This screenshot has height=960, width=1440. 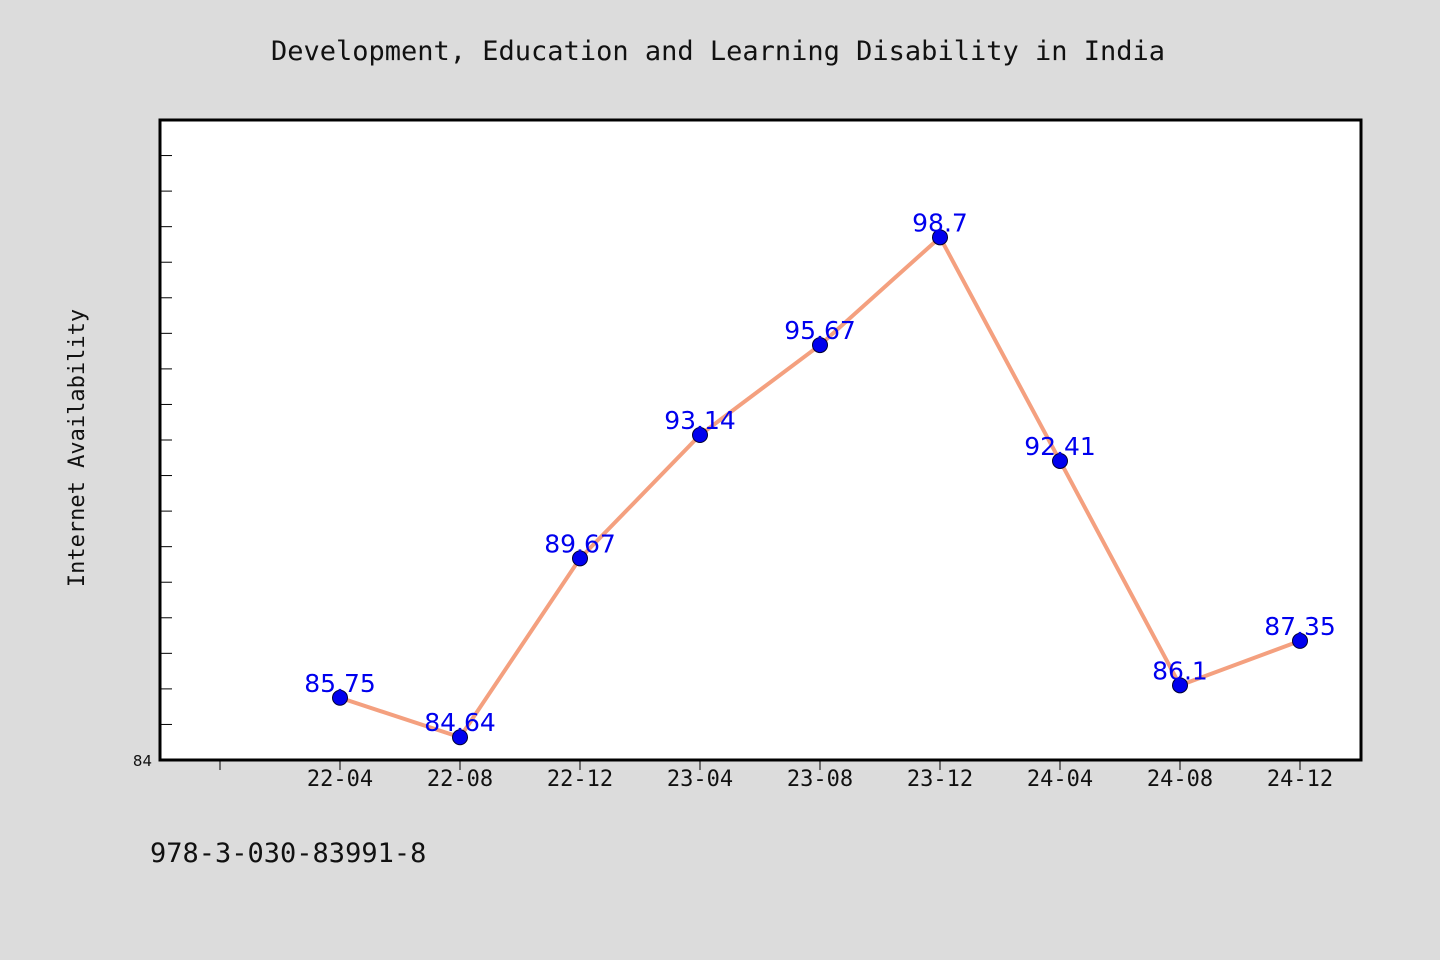 I want to click on data-label: 87.35, so click(x=1300, y=626).